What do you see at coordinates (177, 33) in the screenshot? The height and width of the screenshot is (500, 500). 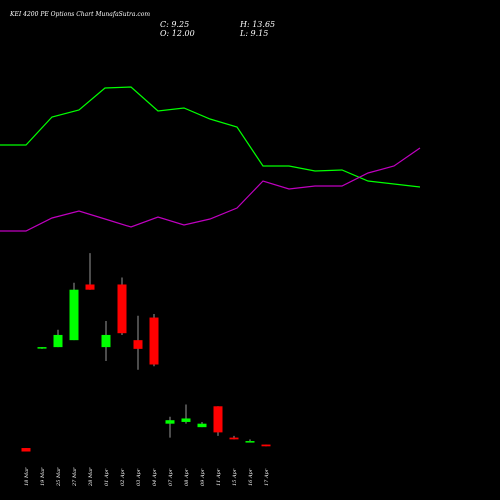 I see `open-label: O: 12.00` at bounding box center [177, 33].